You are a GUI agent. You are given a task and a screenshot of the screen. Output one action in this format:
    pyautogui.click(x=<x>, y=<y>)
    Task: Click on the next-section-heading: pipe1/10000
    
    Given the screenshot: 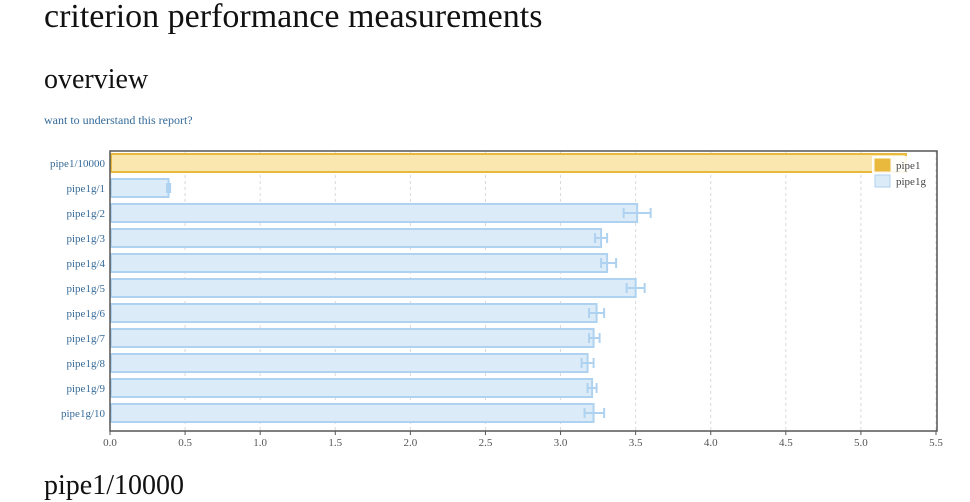 What is the action you would take?
    pyautogui.click(x=114, y=485)
    